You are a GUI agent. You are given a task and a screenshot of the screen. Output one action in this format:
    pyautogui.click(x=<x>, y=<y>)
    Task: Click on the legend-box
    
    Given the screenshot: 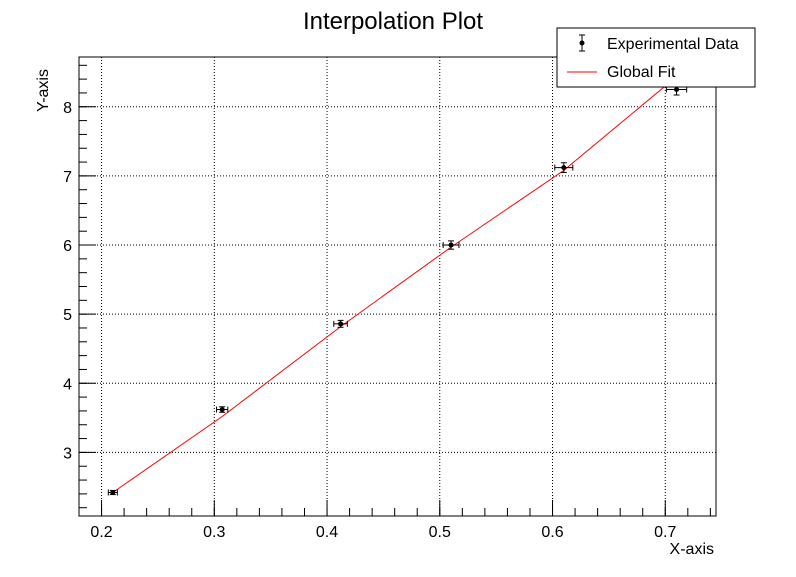 What is the action you would take?
    pyautogui.click(x=656, y=57)
    